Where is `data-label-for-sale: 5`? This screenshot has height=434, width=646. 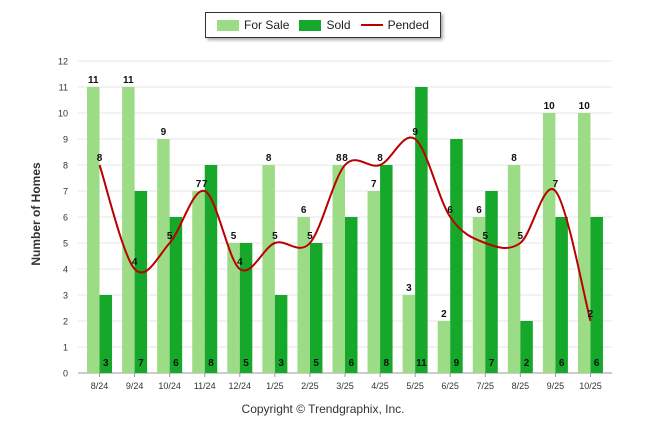
data-label-for-sale: 5 is located at coordinates (234, 236).